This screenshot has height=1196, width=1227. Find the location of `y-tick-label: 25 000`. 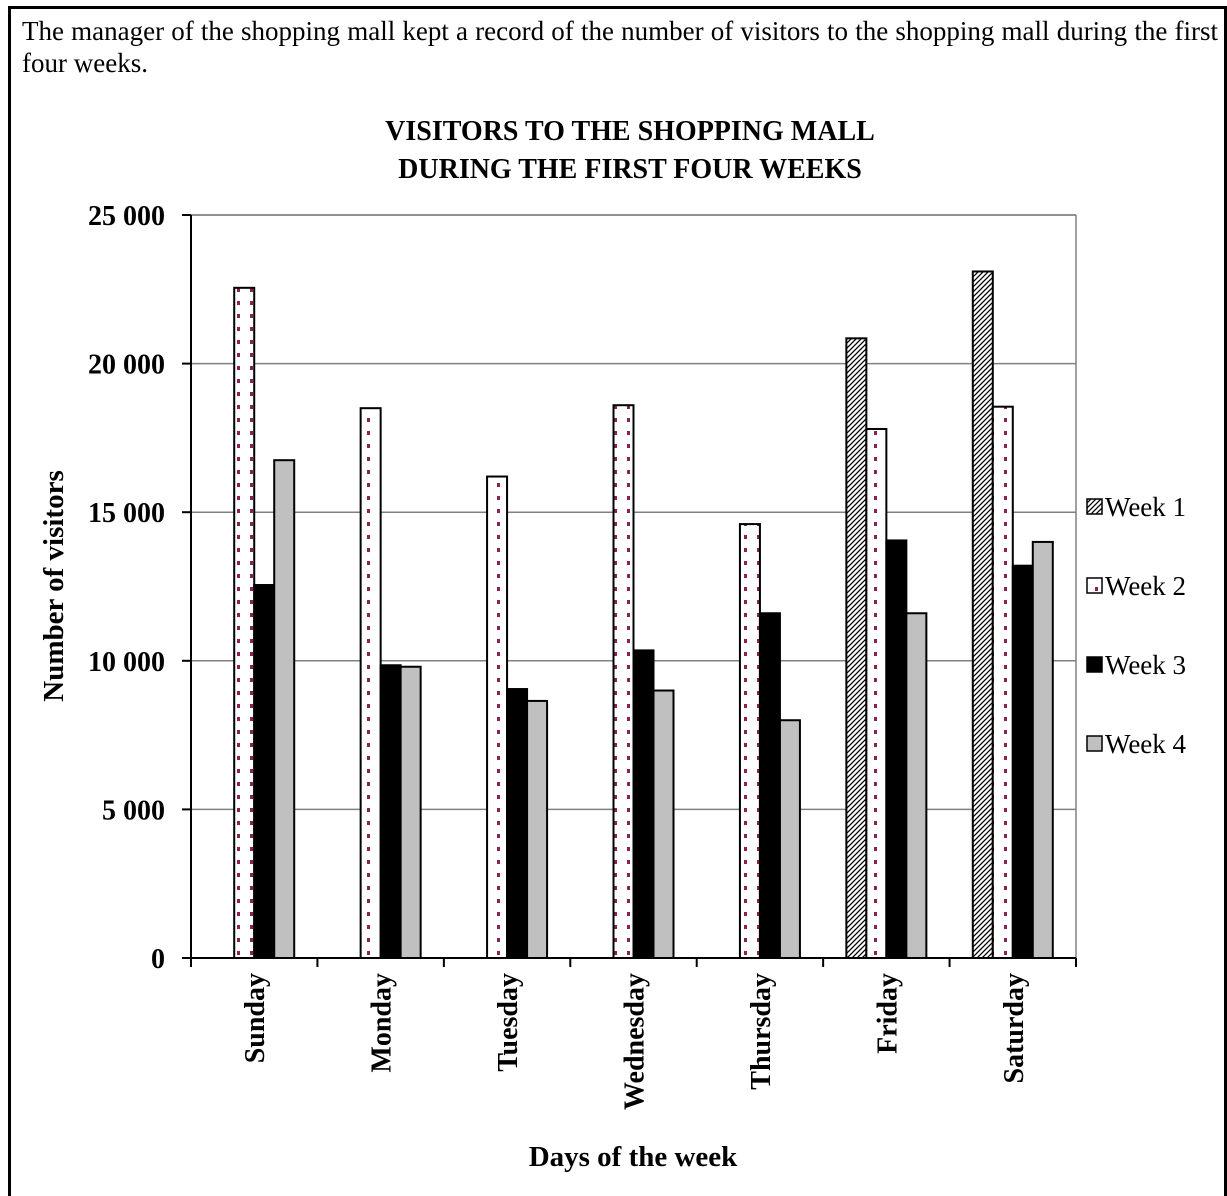

y-tick-label: 25 000 is located at coordinates (126, 216).